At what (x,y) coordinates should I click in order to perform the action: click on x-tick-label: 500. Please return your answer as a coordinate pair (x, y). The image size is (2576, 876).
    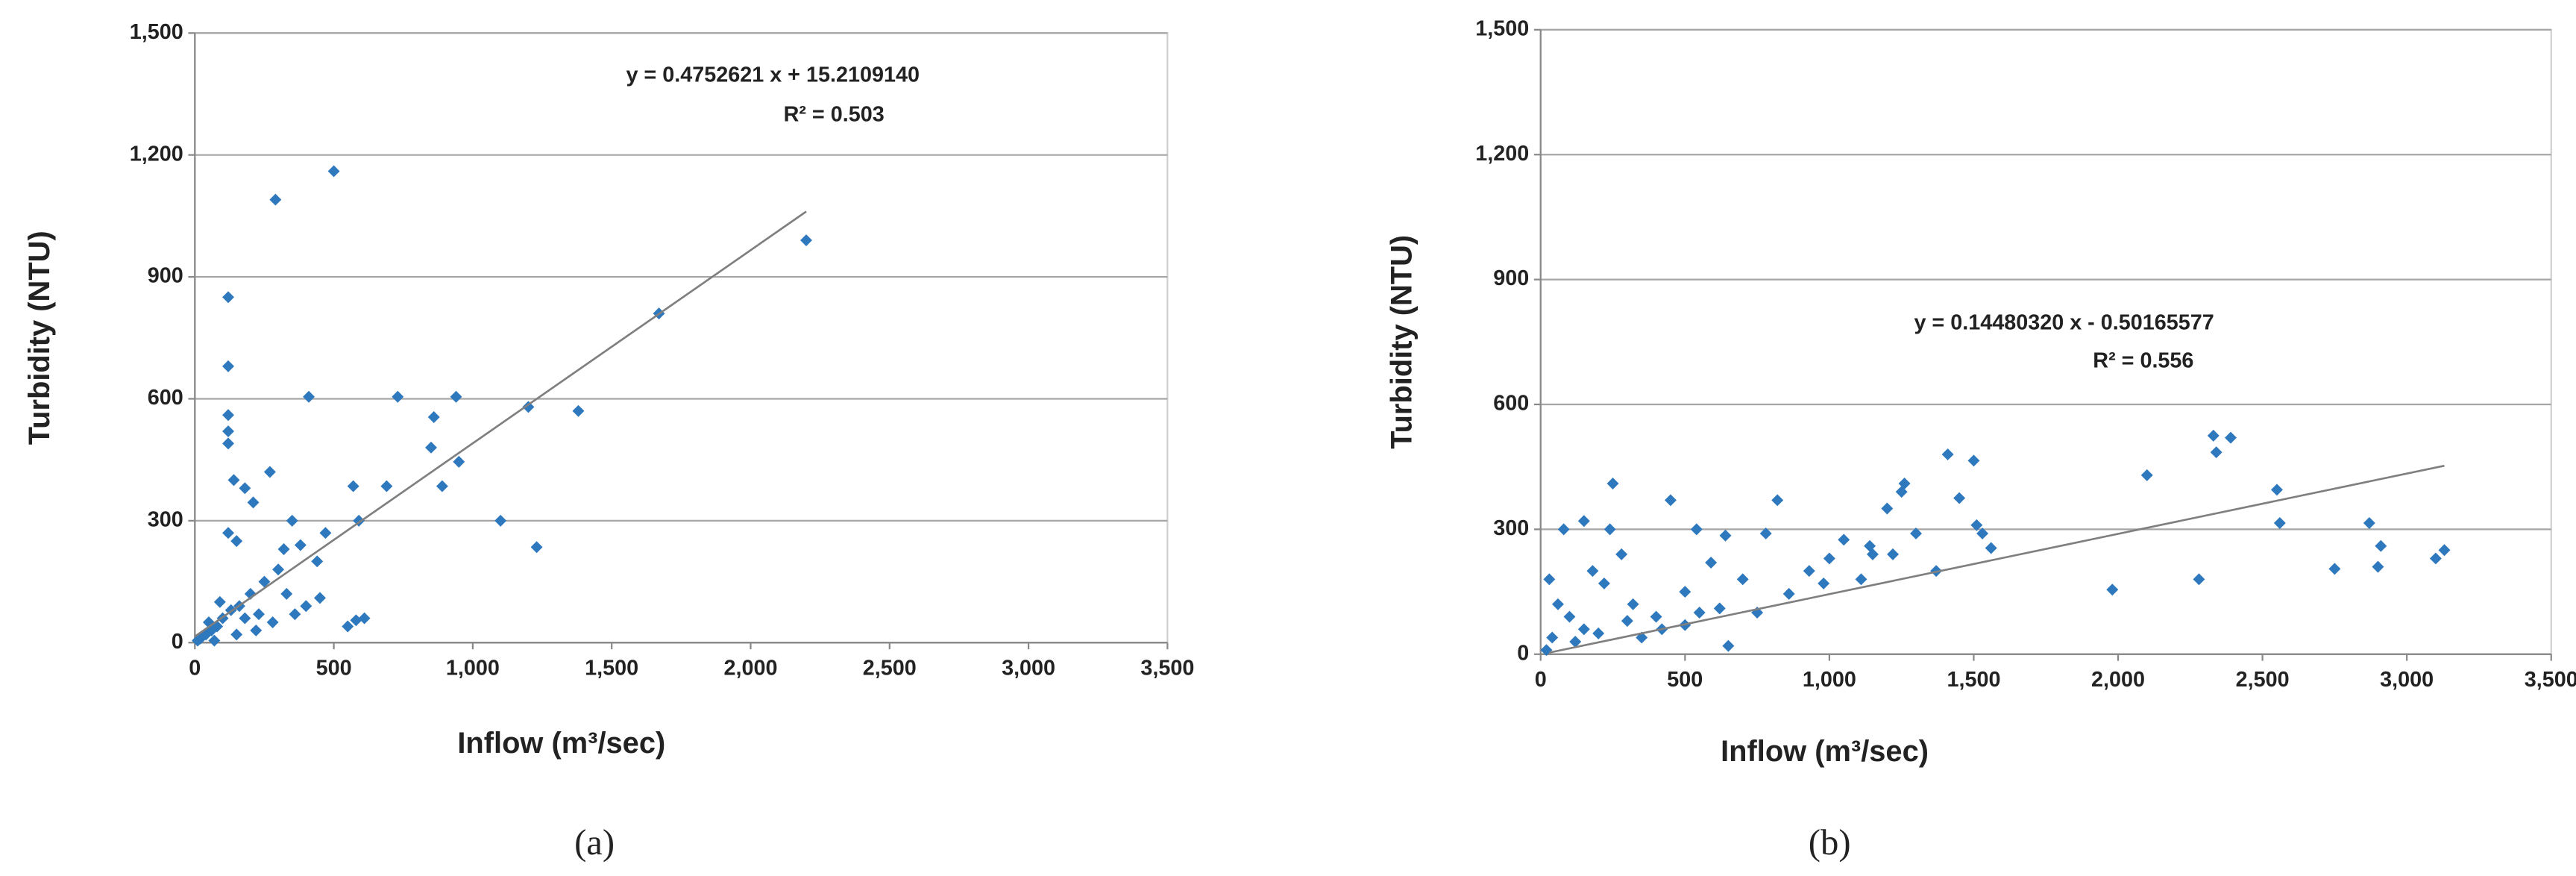
    Looking at the image, I should click on (1685, 680).